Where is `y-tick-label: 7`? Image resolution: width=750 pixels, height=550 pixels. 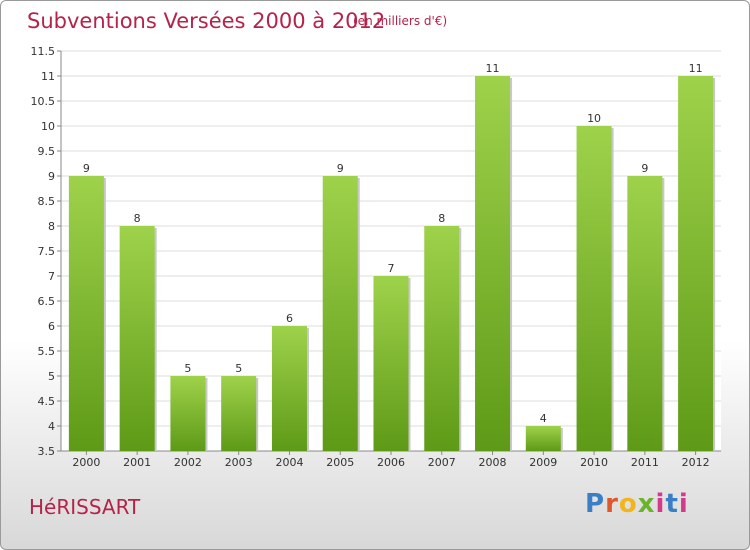 y-tick-label: 7 is located at coordinates (51, 276).